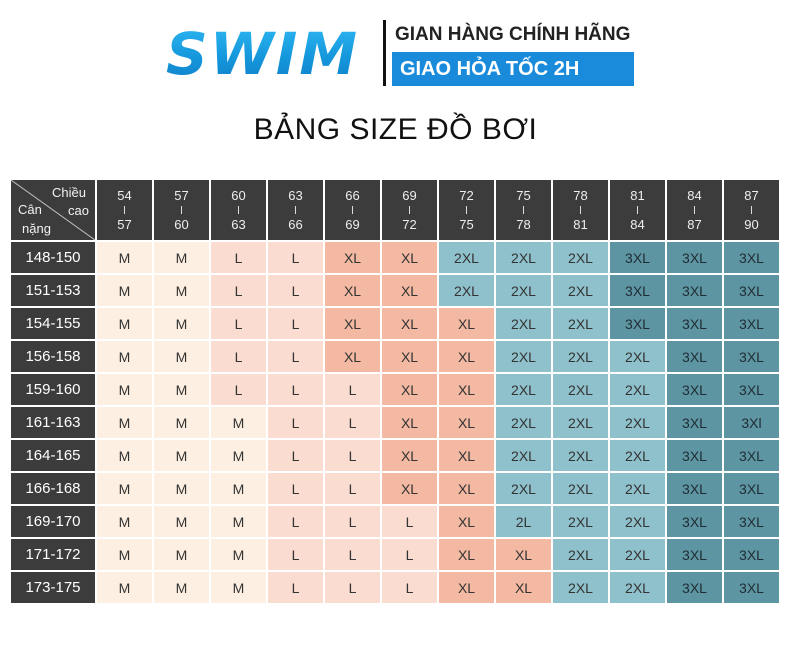 Image resolution: width=791 pixels, height=663 pixels. What do you see at coordinates (751, 195) in the screenshot?
I see `column-header-from: 87` at bounding box center [751, 195].